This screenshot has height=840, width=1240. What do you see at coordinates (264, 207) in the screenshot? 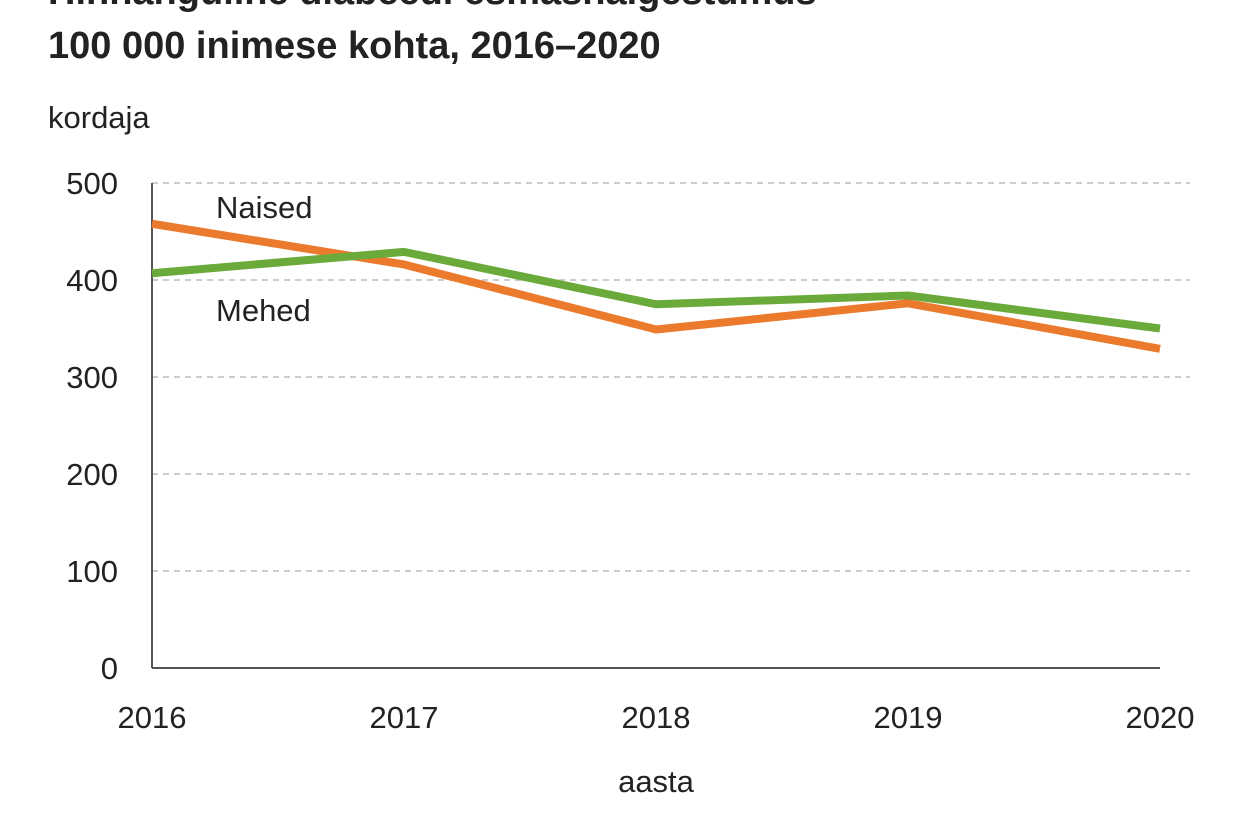
I see `series-label: Naised` at bounding box center [264, 207].